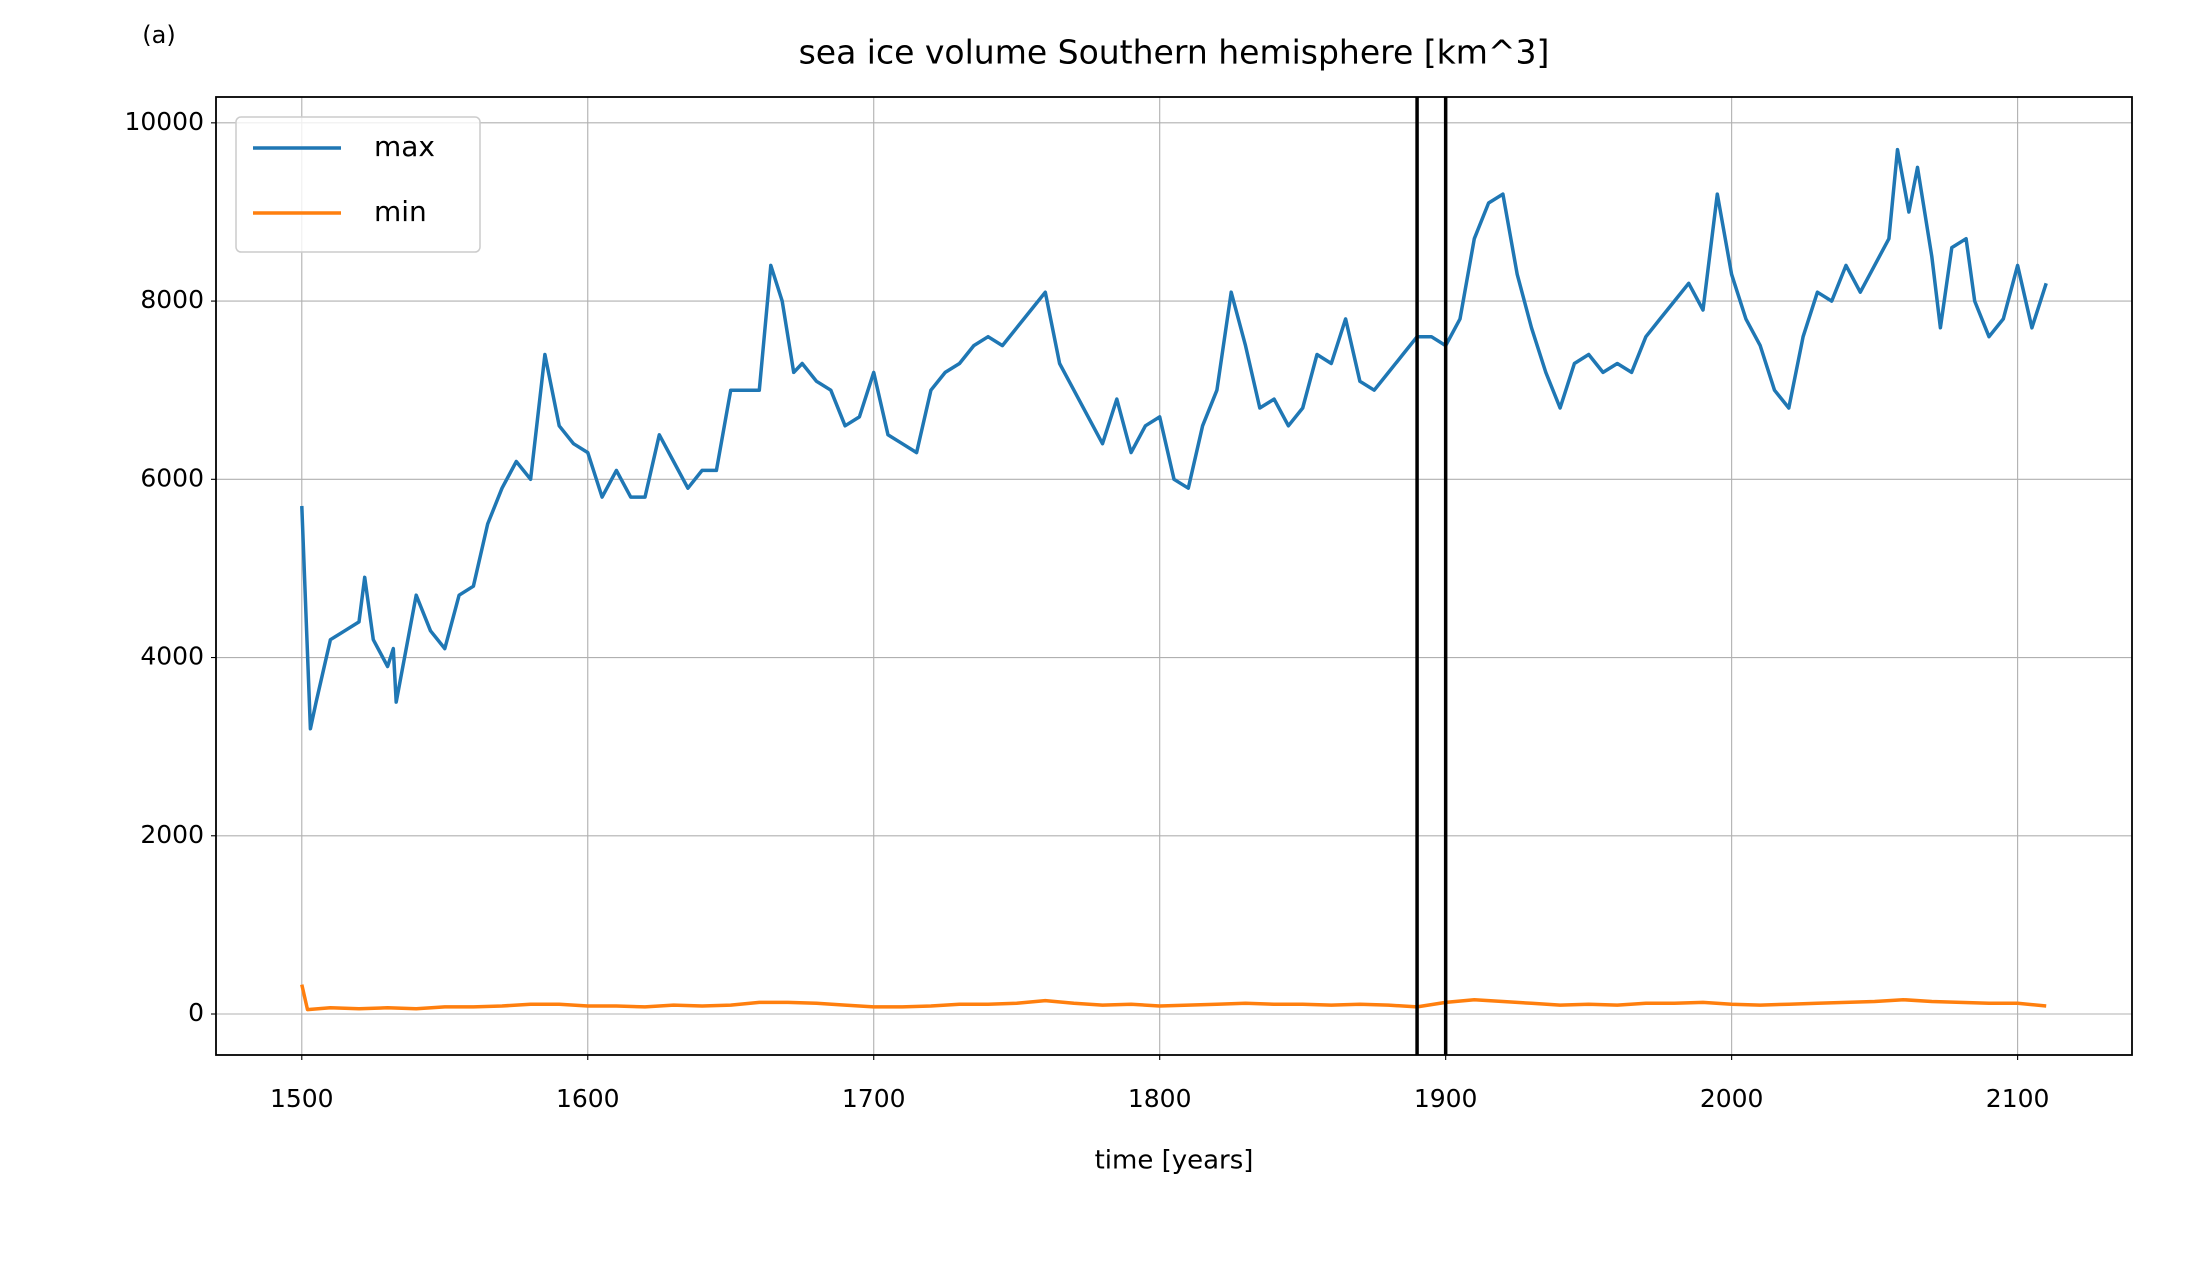 The width and height of the screenshot is (2196, 1263). Describe the element at coordinates (196, 1012) in the screenshot. I see `y-tick-label: 0` at that location.